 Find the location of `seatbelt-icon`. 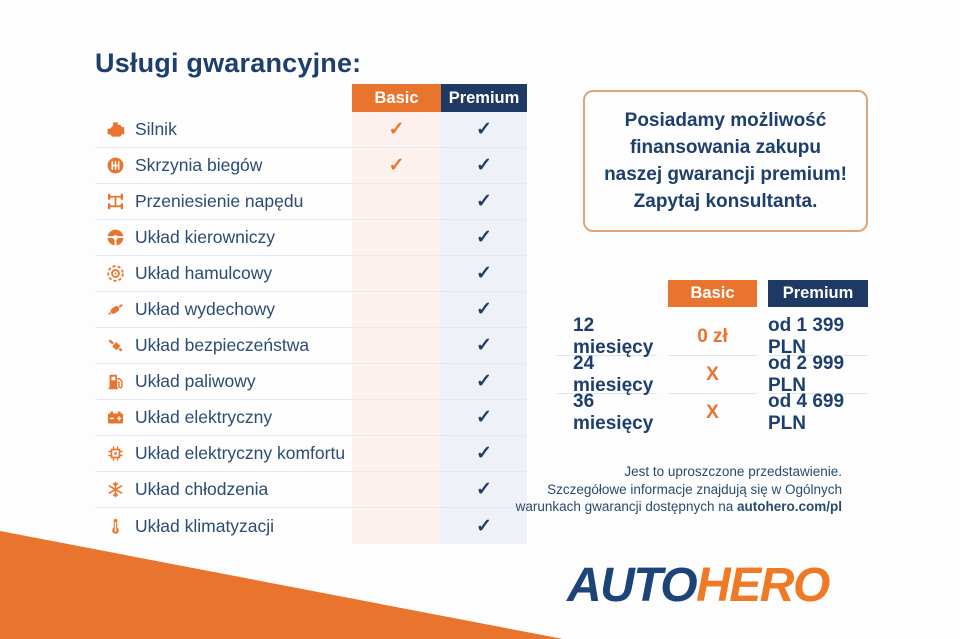

seatbelt-icon is located at coordinates (115, 345).